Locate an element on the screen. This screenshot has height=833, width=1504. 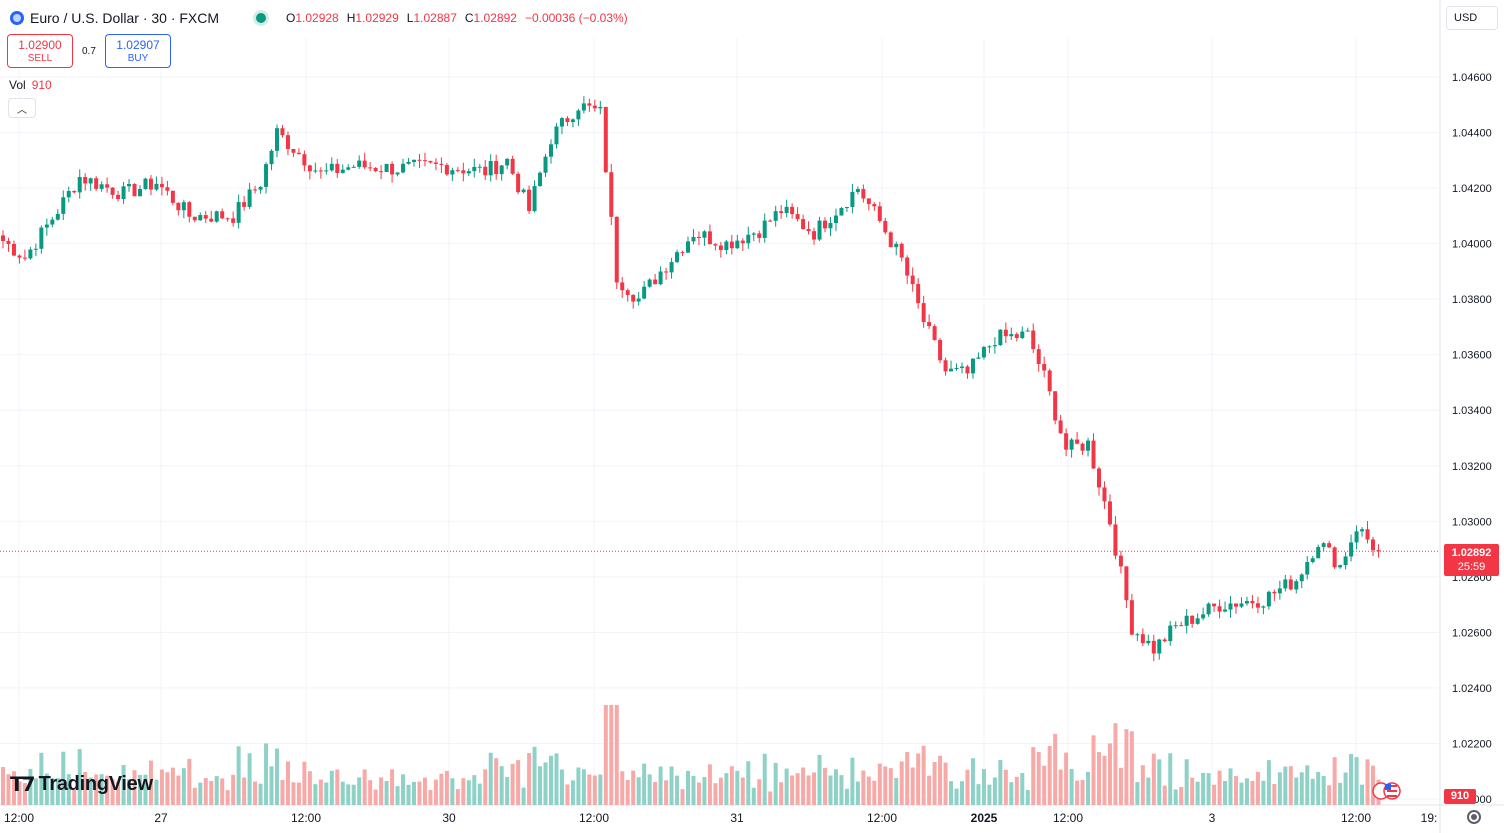
close-value: 1.02892 is located at coordinates (495, 18).